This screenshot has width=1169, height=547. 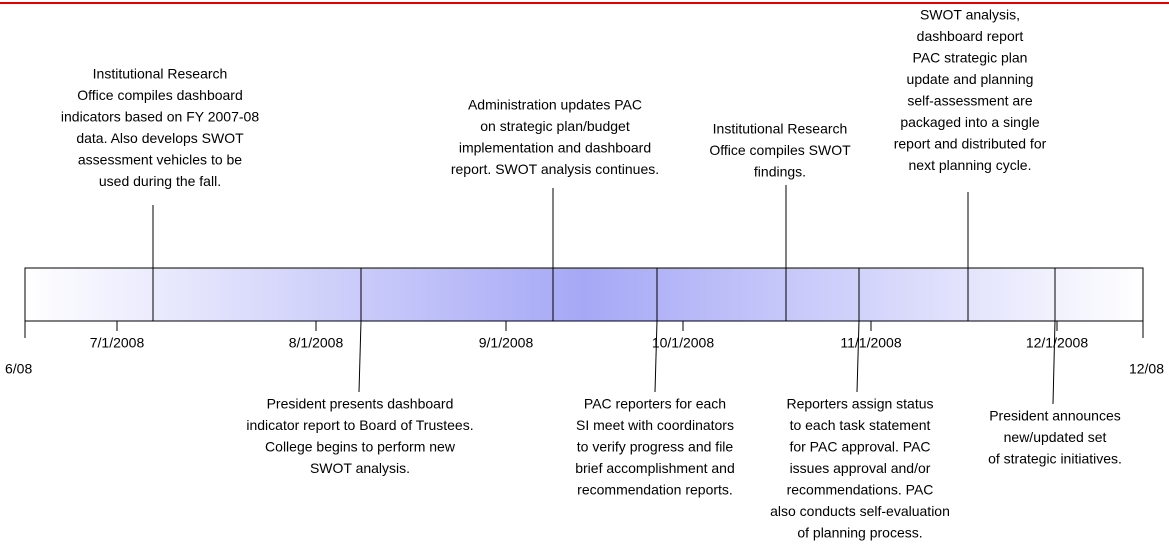 What do you see at coordinates (970, 15) in the screenshot?
I see `event-text: SWOT analysis,` at bounding box center [970, 15].